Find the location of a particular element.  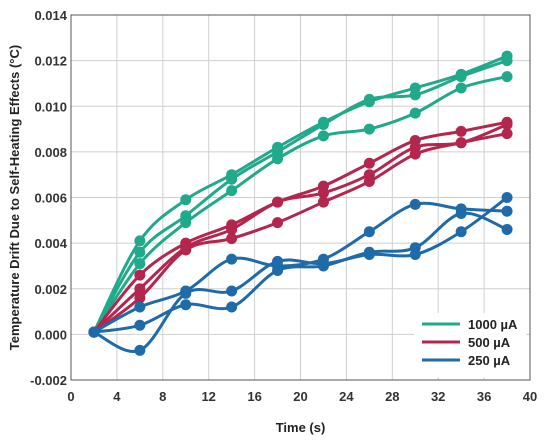

x-tick-label: 8 is located at coordinates (162, 396).